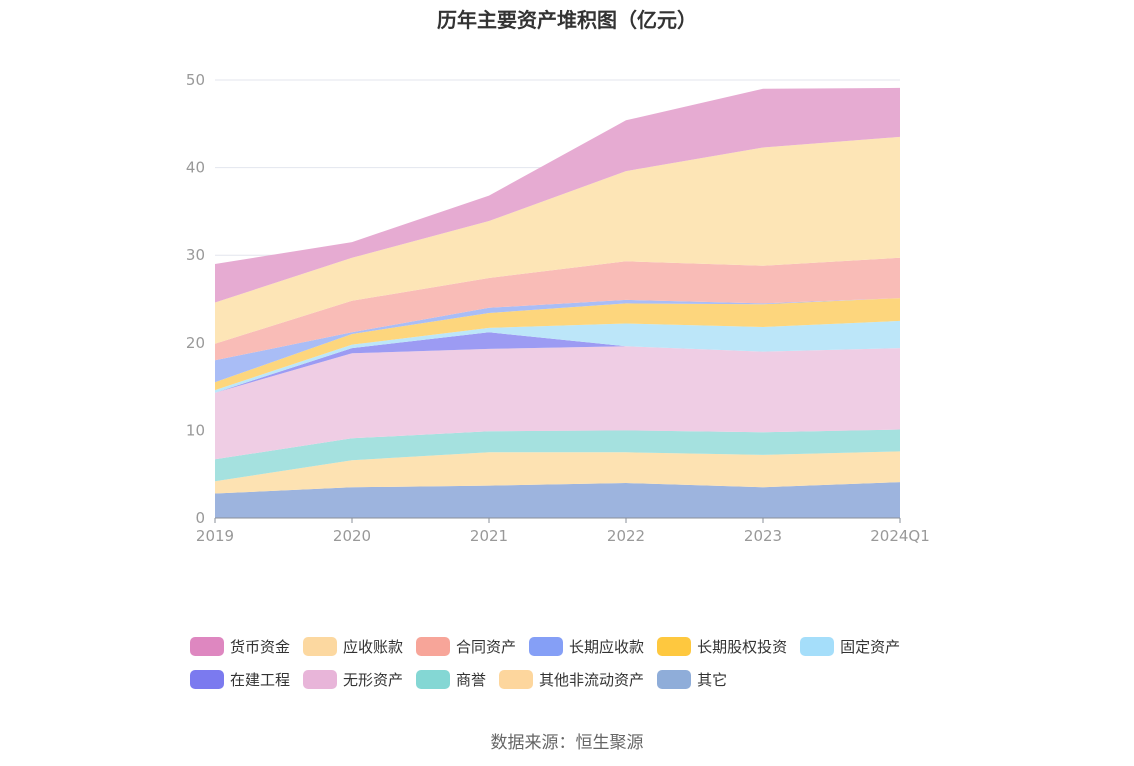 The width and height of the screenshot is (1134, 766). Describe the element at coordinates (567, 743) in the screenshot. I see `data-source-note: 数据来源：恒生聚源` at that location.